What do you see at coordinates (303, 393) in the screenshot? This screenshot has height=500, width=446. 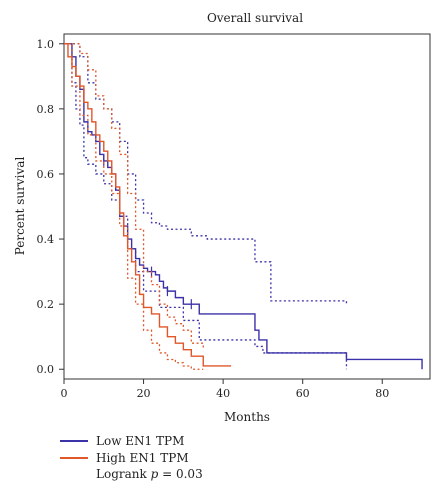 I see `x-tick-label: 60` at bounding box center [303, 393].